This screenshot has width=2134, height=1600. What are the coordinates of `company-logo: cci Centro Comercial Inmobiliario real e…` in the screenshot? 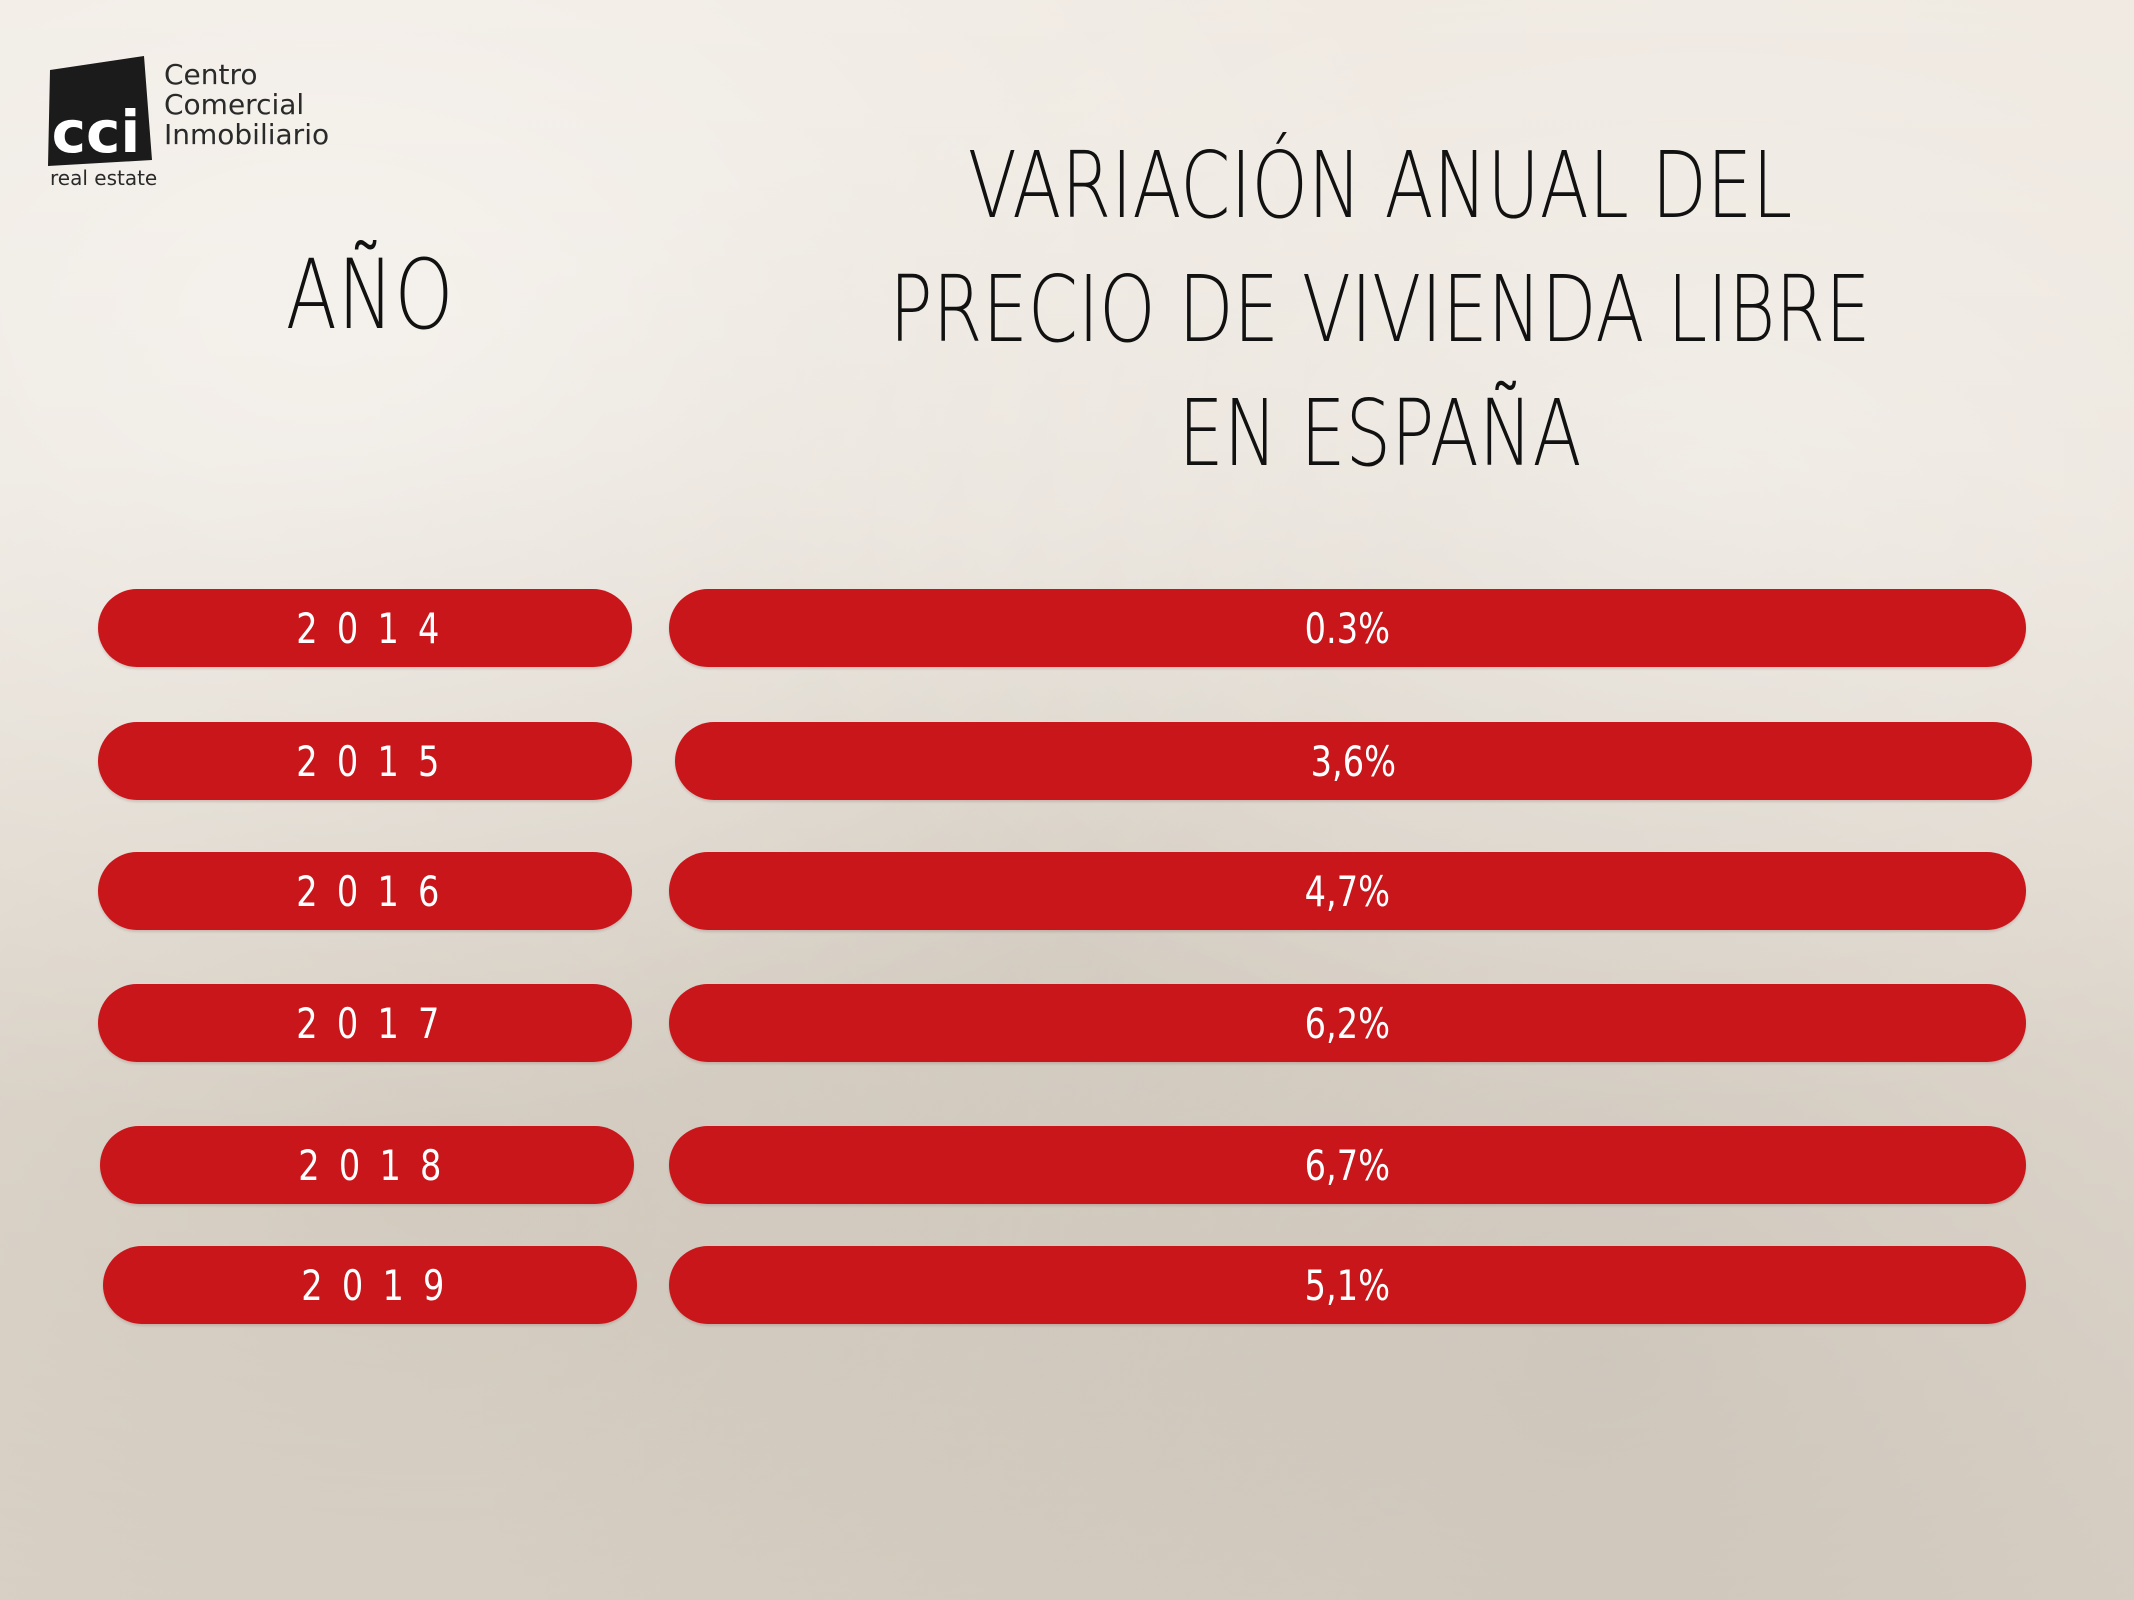 It's located at (194, 126).